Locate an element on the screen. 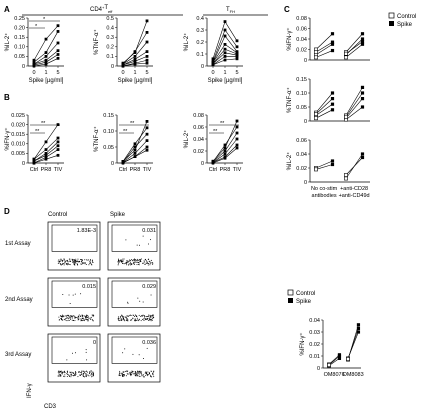  sig-star-a1-mid: * is located at coordinates (36, 27).